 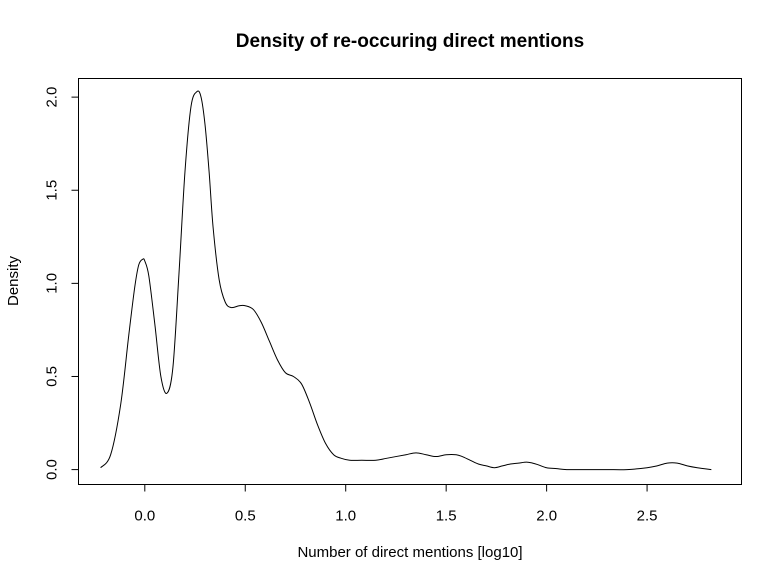 I want to click on x-tick-label: 0.5, so click(x=245, y=516).